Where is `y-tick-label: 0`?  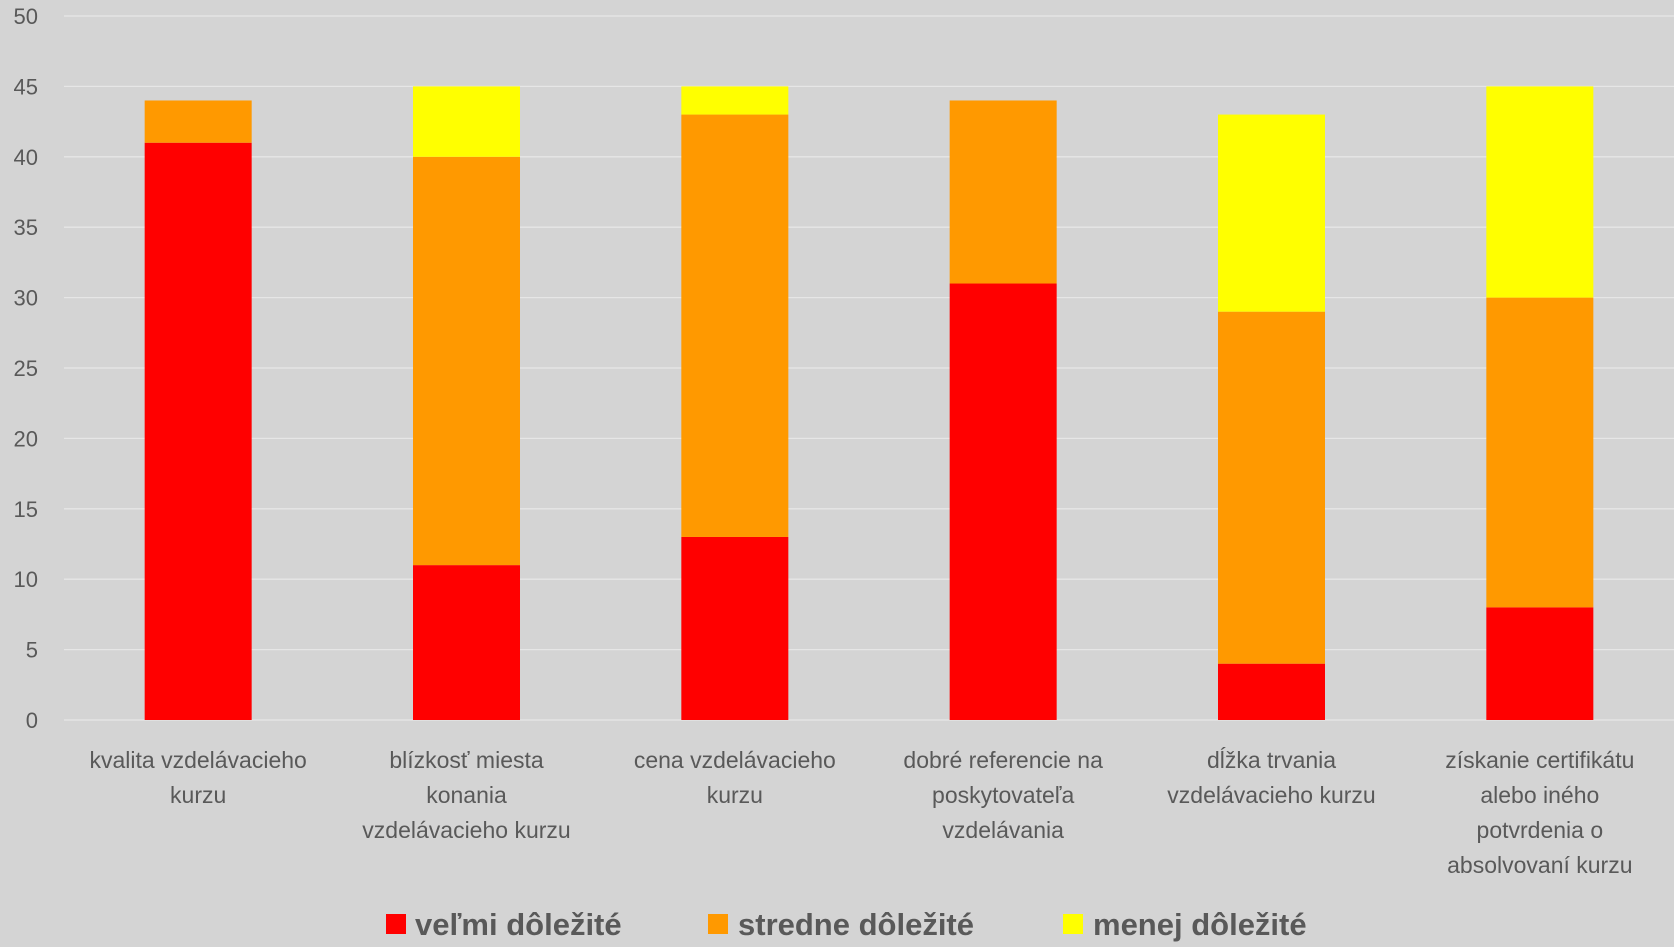 y-tick-label: 0 is located at coordinates (32, 720).